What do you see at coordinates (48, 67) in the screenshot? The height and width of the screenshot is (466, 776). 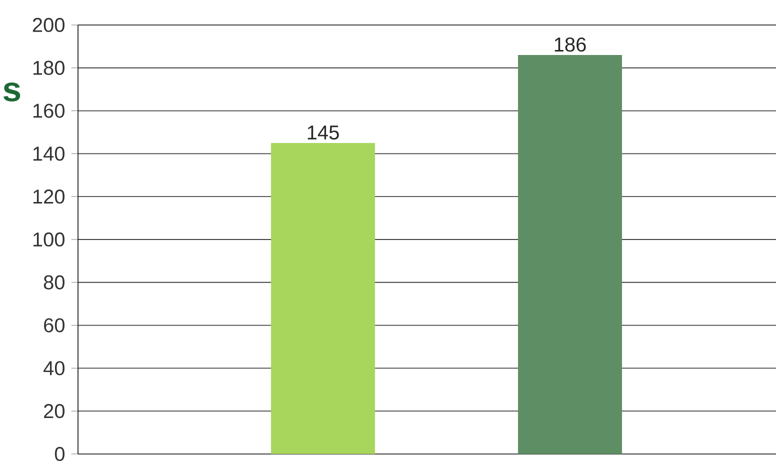 I see `y-tick-label: 180` at bounding box center [48, 67].